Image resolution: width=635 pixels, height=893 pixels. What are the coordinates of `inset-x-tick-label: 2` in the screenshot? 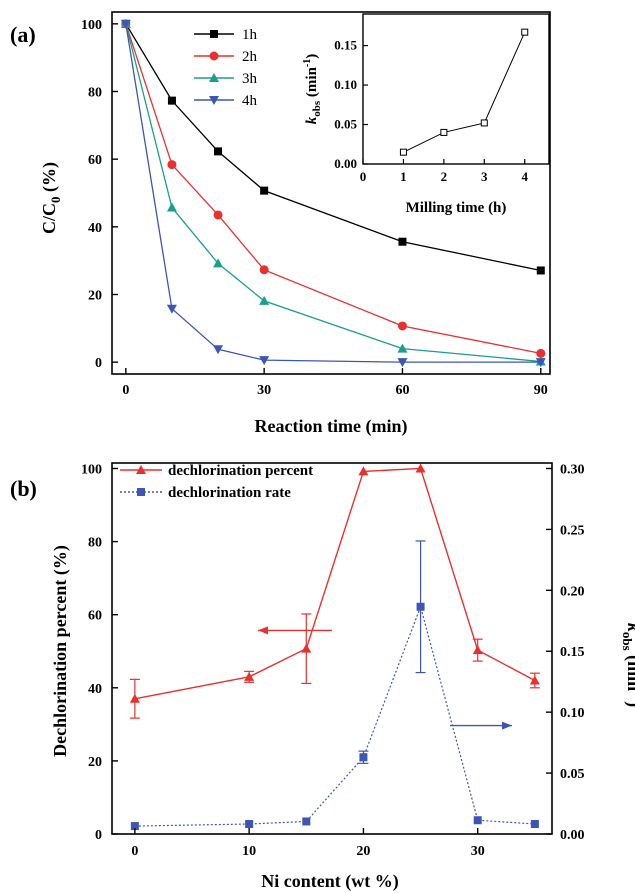 It's located at (444, 176).